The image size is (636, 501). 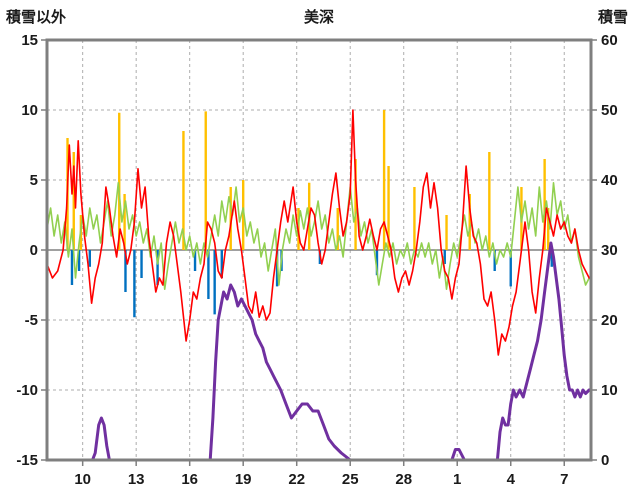 I want to click on left-axis-tick-label: 5, so click(x=34, y=180).